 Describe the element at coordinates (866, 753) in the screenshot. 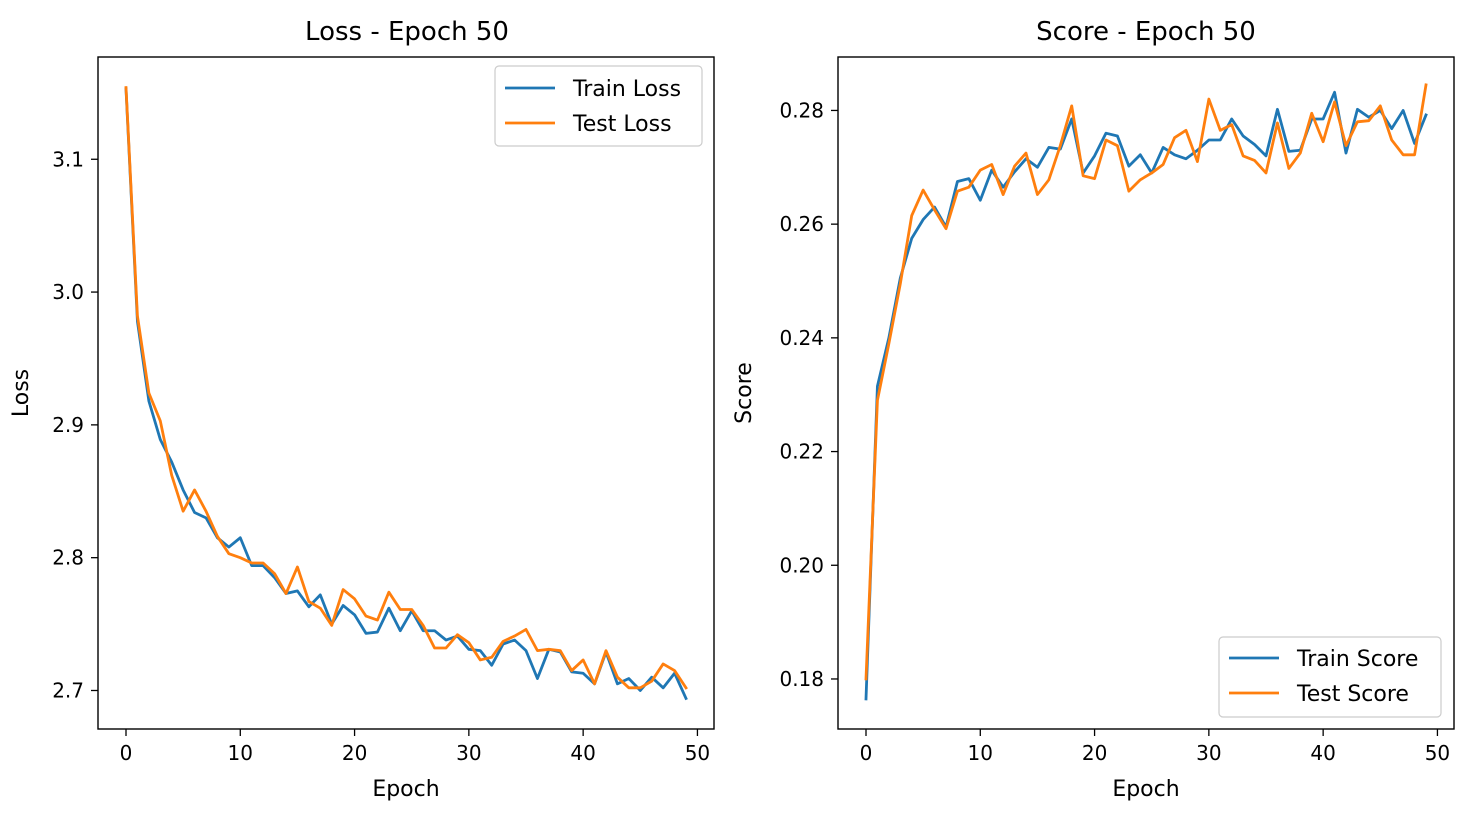

I see `score-x-tick-label: 0` at that location.